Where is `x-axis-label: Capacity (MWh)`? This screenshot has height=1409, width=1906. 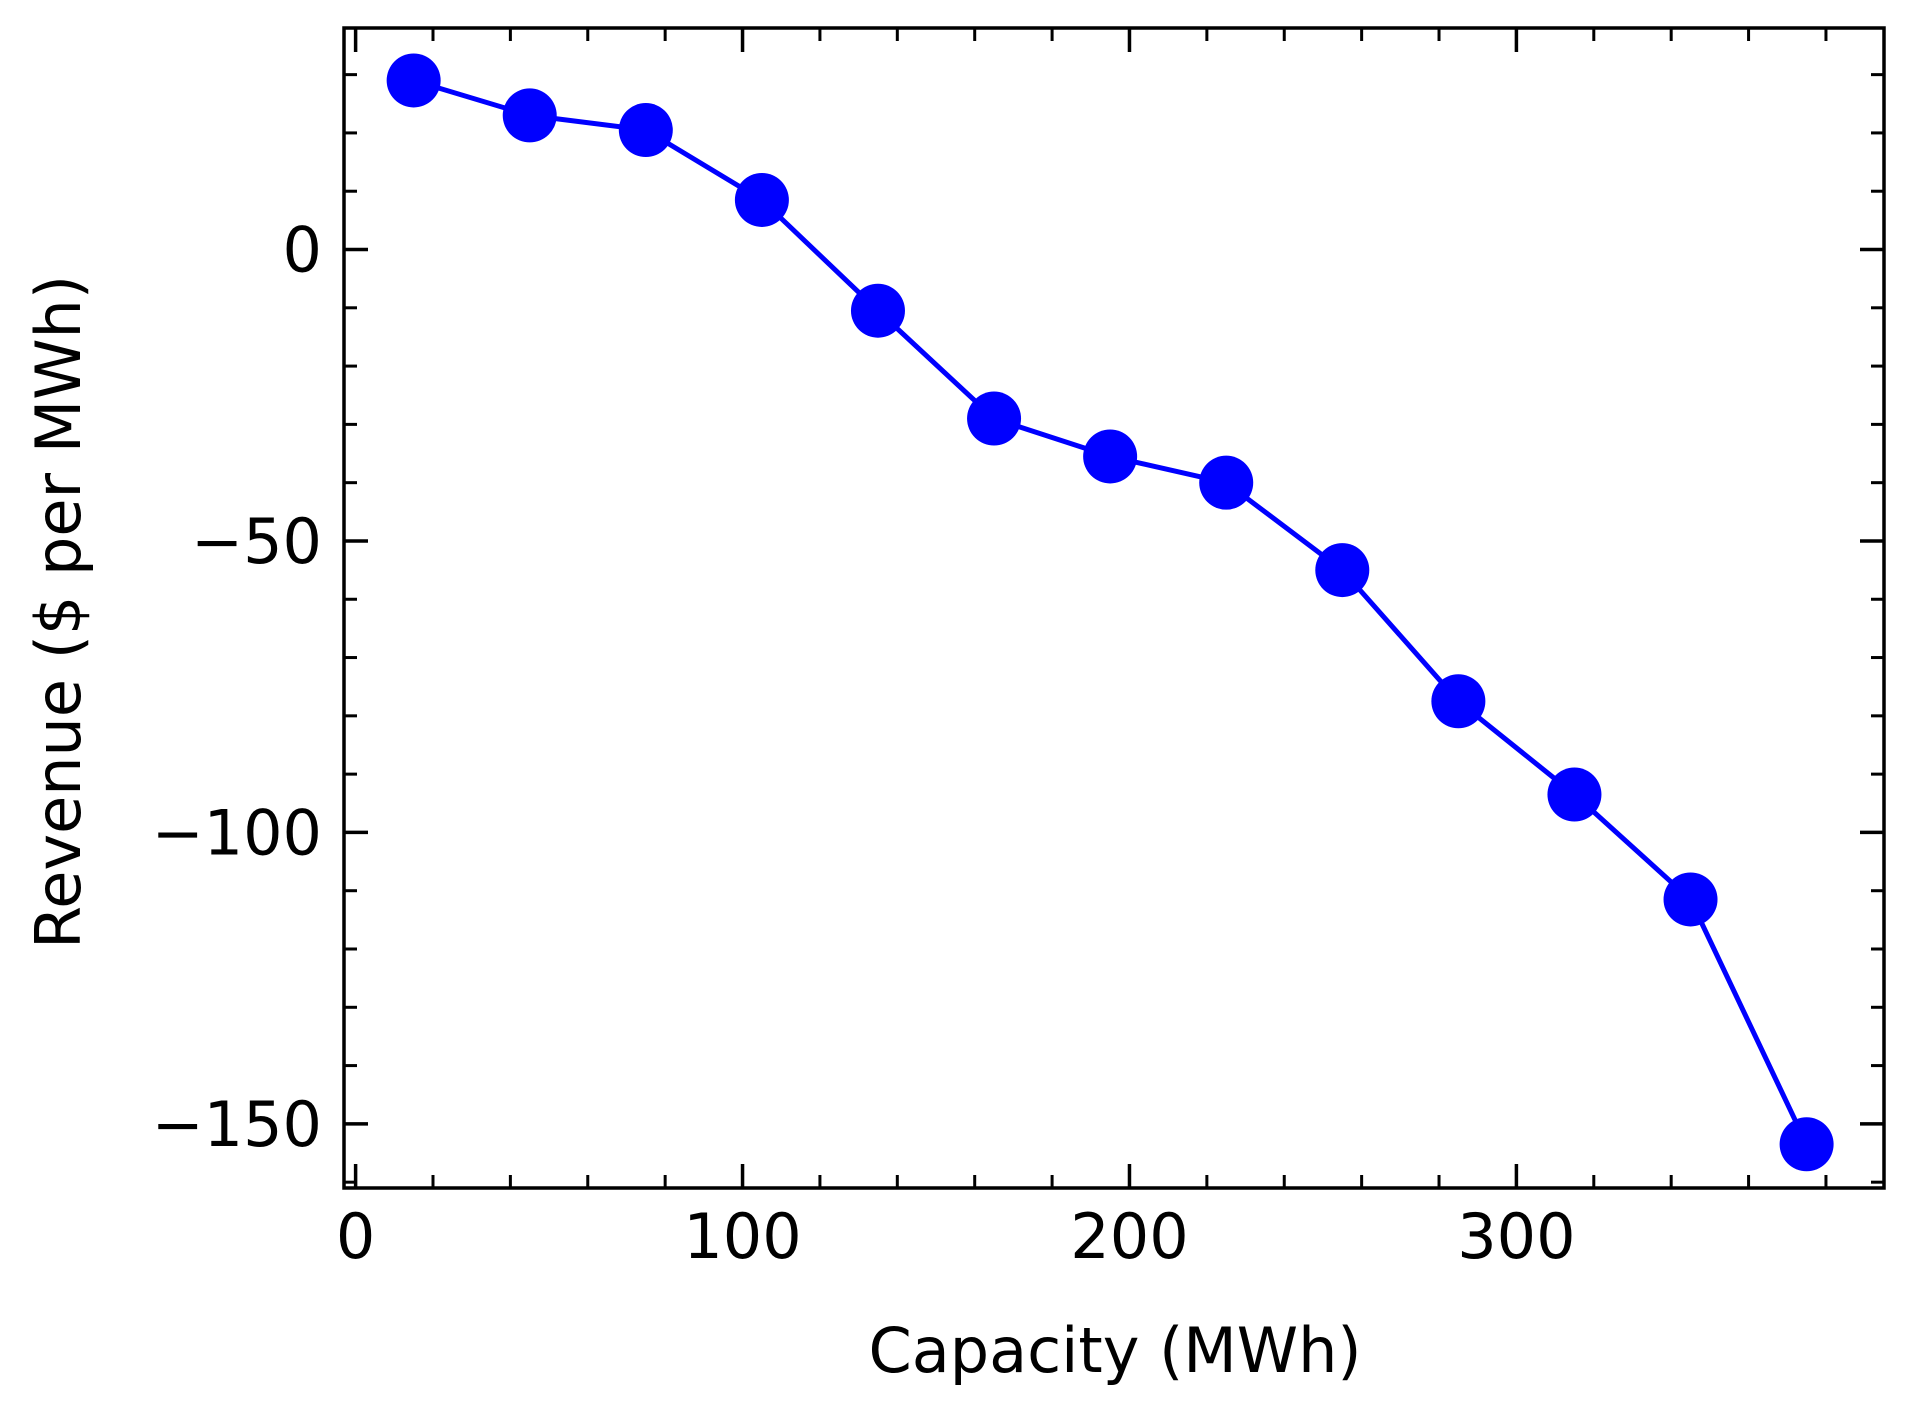 x-axis-label: Capacity (MWh) is located at coordinates (1114, 1350).